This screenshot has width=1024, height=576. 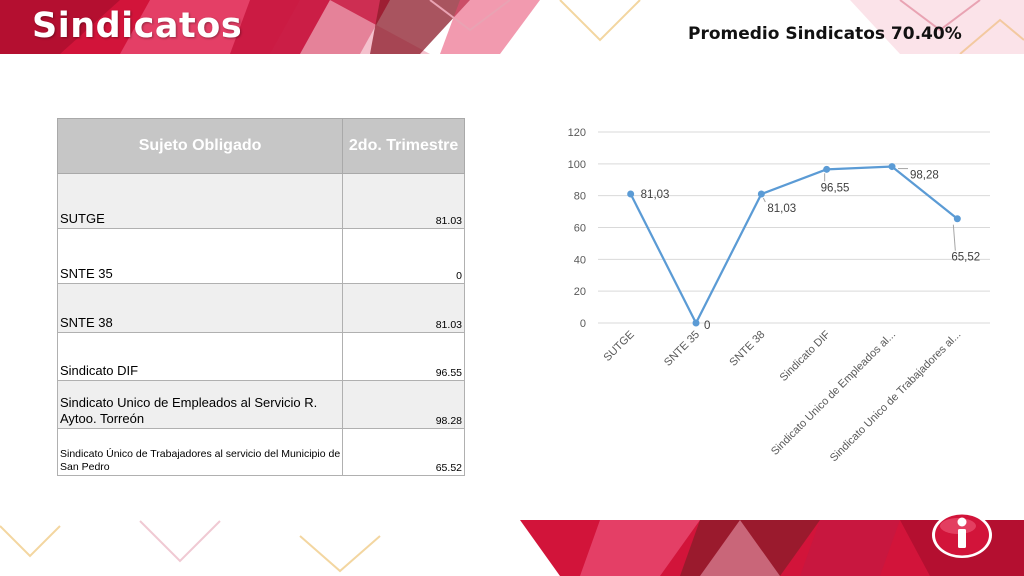 I want to click on average-title: Promedio Sindicatos 70.40%, so click(x=825, y=34).